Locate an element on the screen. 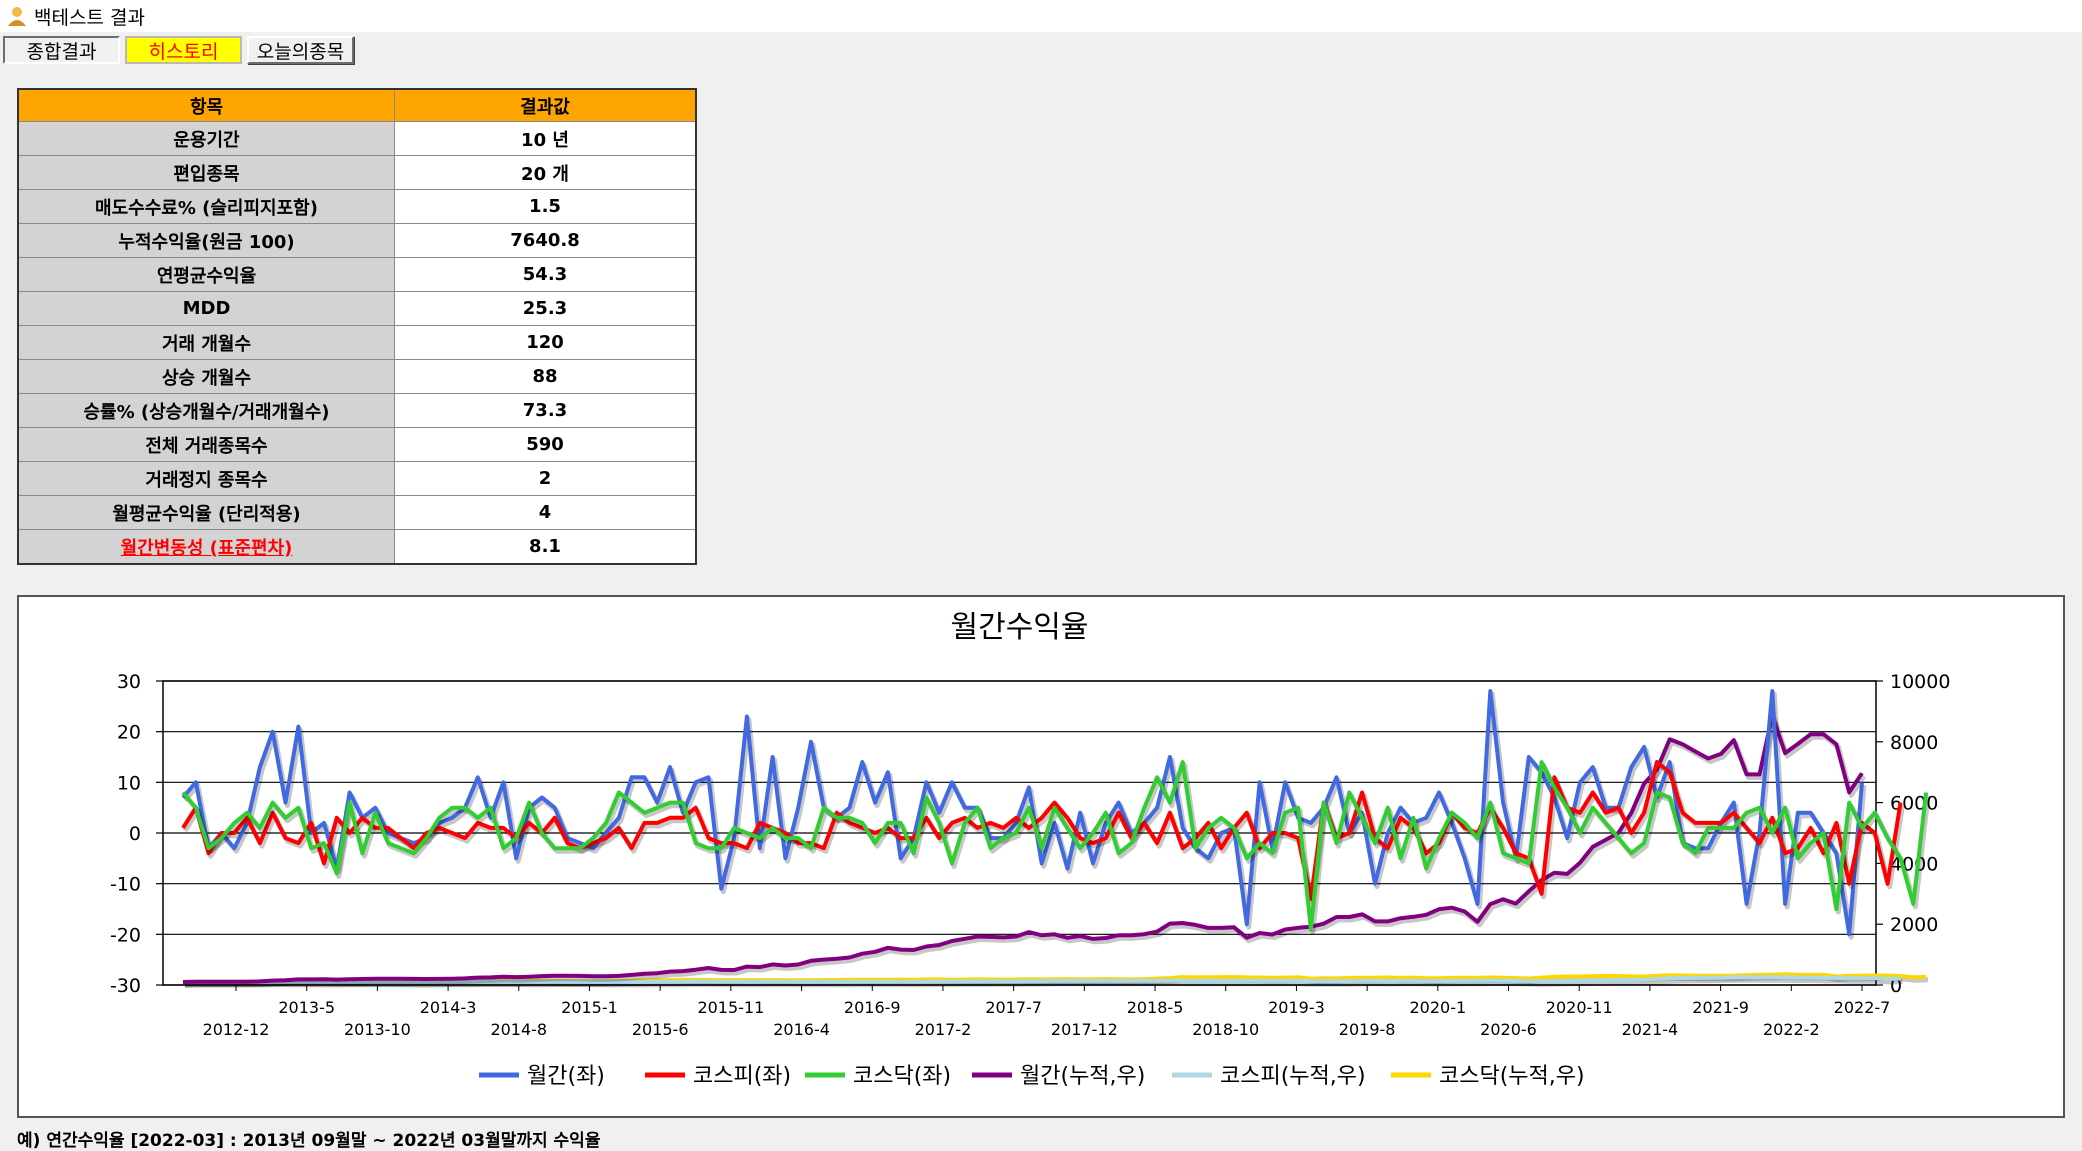 This screenshot has width=2082, height=1151. row-value: 20 개 is located at coordinates (545, 172).